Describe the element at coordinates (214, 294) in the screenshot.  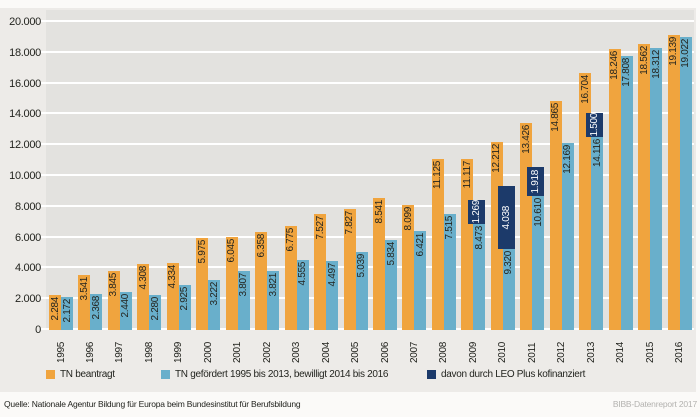
I see `bar-value-label: 3.222` at that location.